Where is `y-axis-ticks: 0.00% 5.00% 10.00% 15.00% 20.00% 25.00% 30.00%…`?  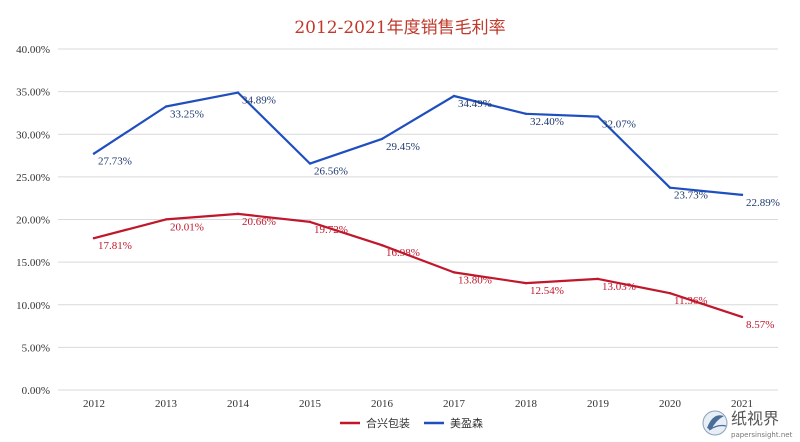
y-axis-ticks: 0.00% 5.00% 10.00% 15.00% 20.00% 25.00% 30.00%… is located at coordinates (33, 220).